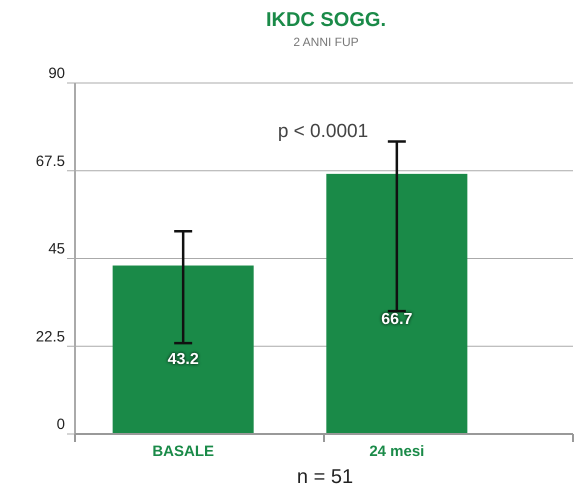  Describe the element at coordinates (183, 451) in the screenshot. I see `x-tick-label: BASALE` at that location.